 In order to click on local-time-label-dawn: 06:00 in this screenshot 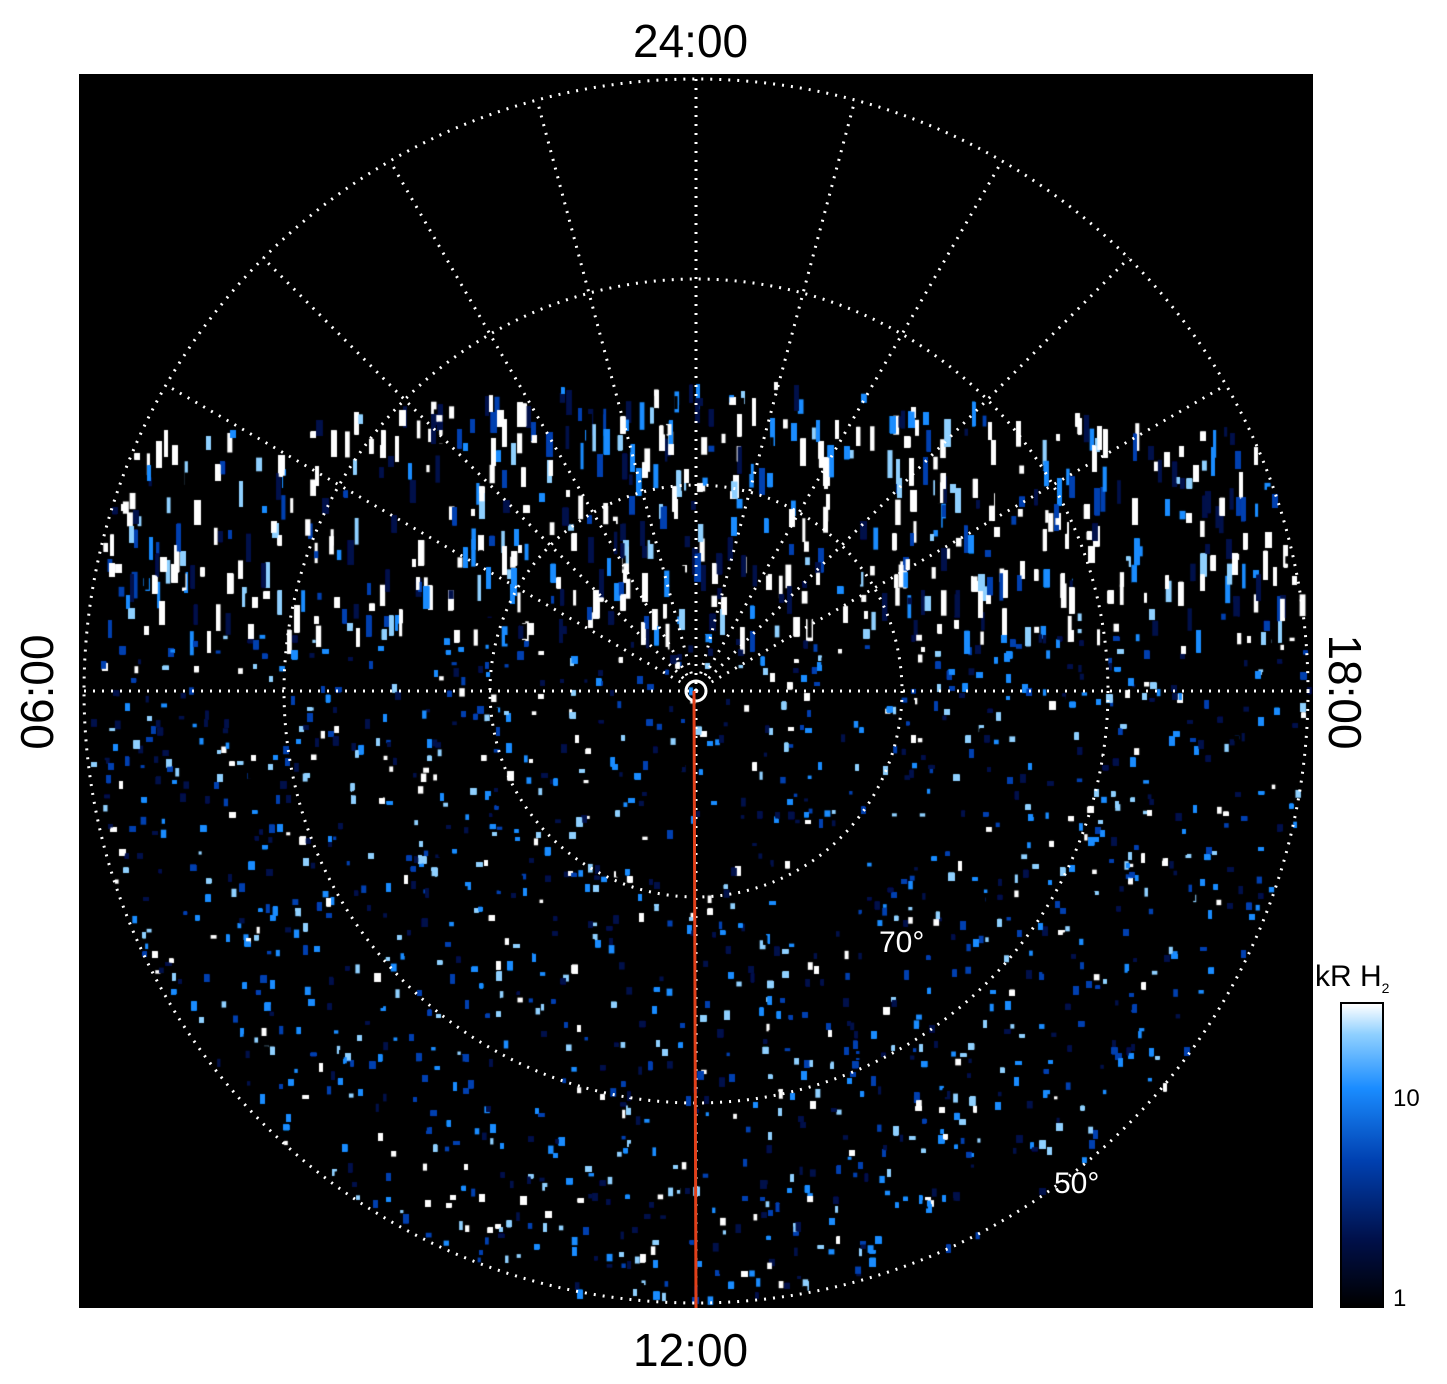, I will do `click(37, 691)`.